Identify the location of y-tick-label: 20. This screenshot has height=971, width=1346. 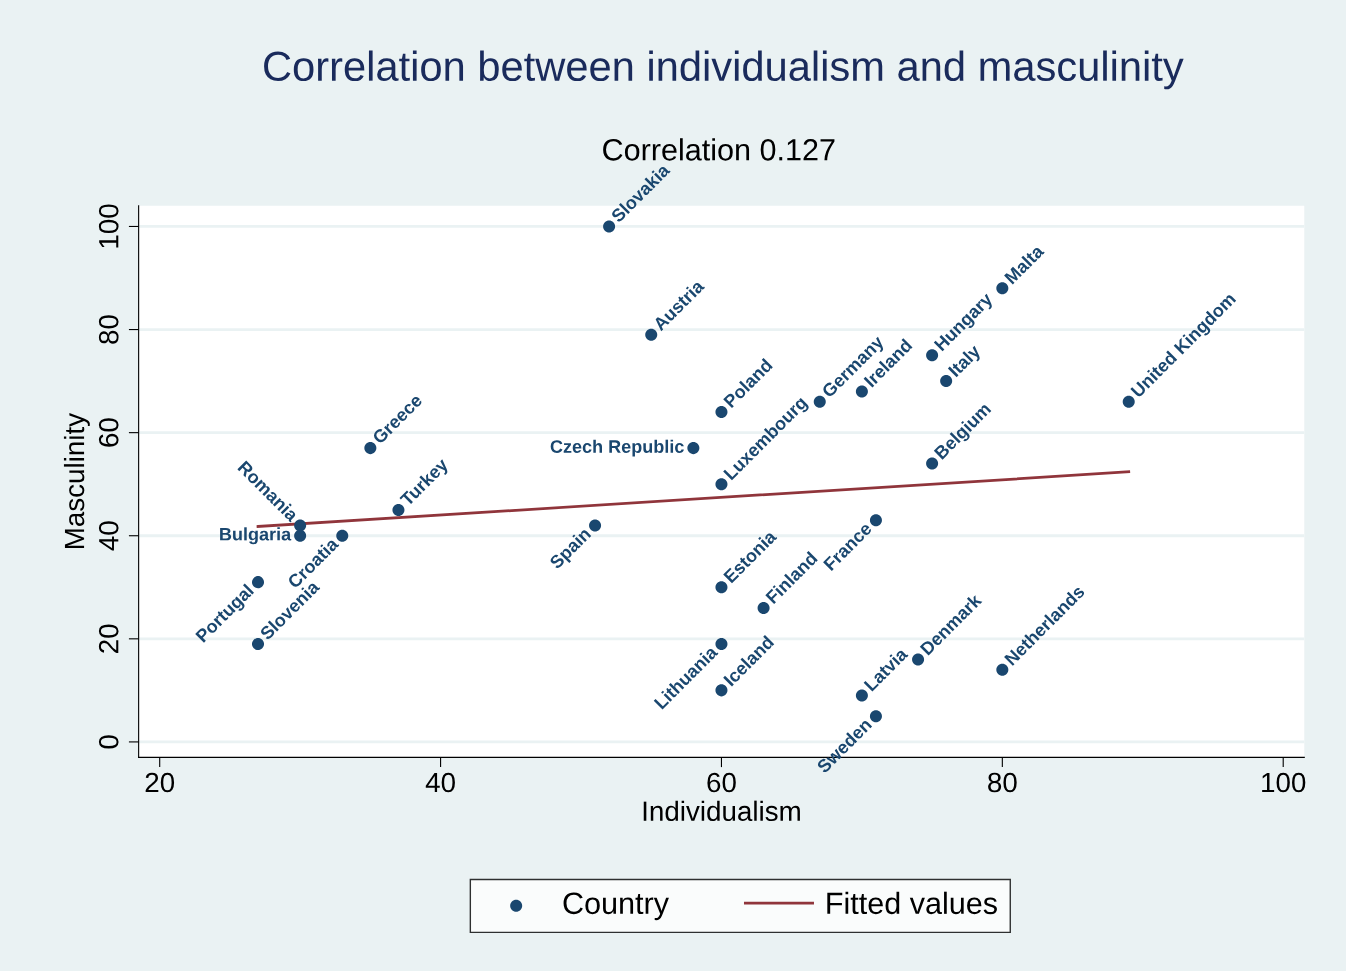
(108, 638).